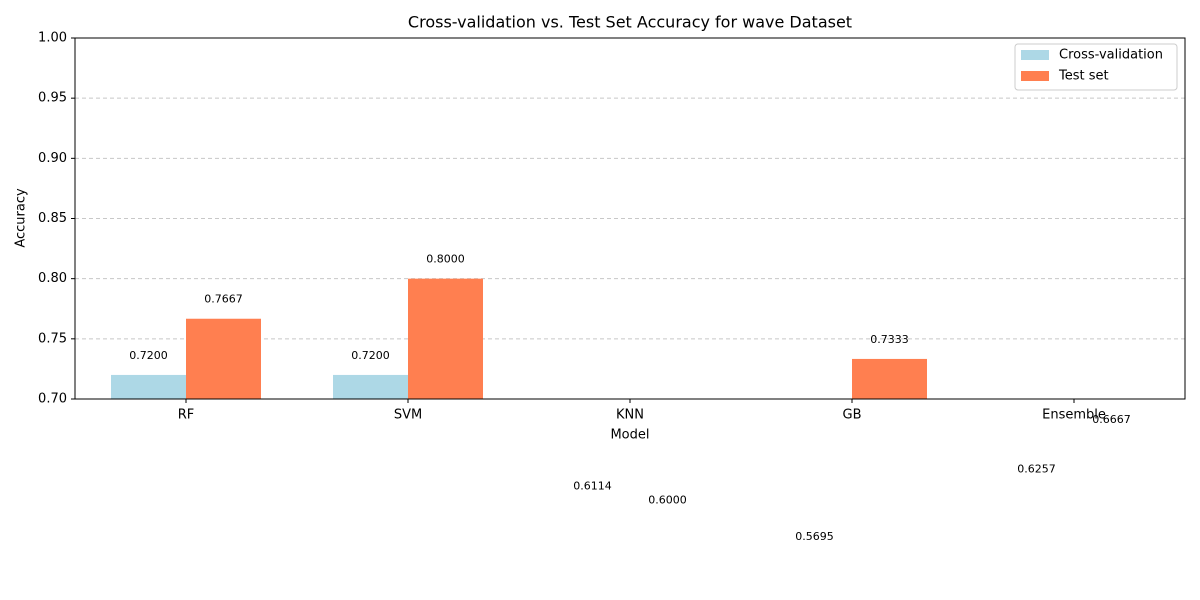  I want to click on value-label: 0.6257, so click(1036, 468).